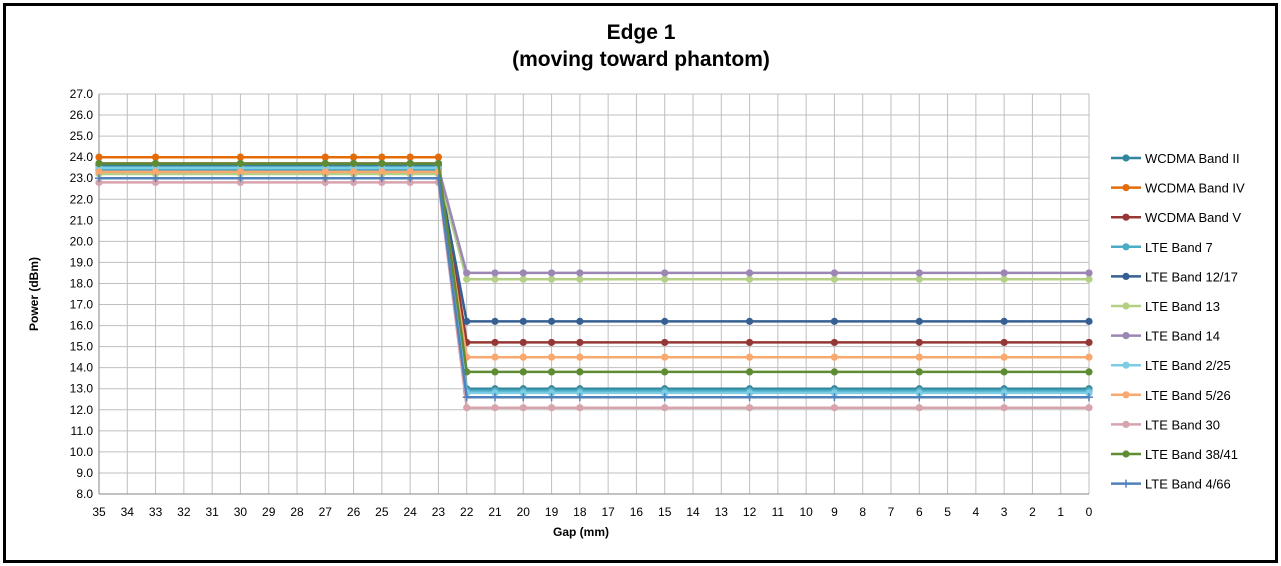 This screenshot has width=1281, height=566. Describe the element at coordinates (722, 512) in the screenshot. I see `x-tick-label: 13` at that location.